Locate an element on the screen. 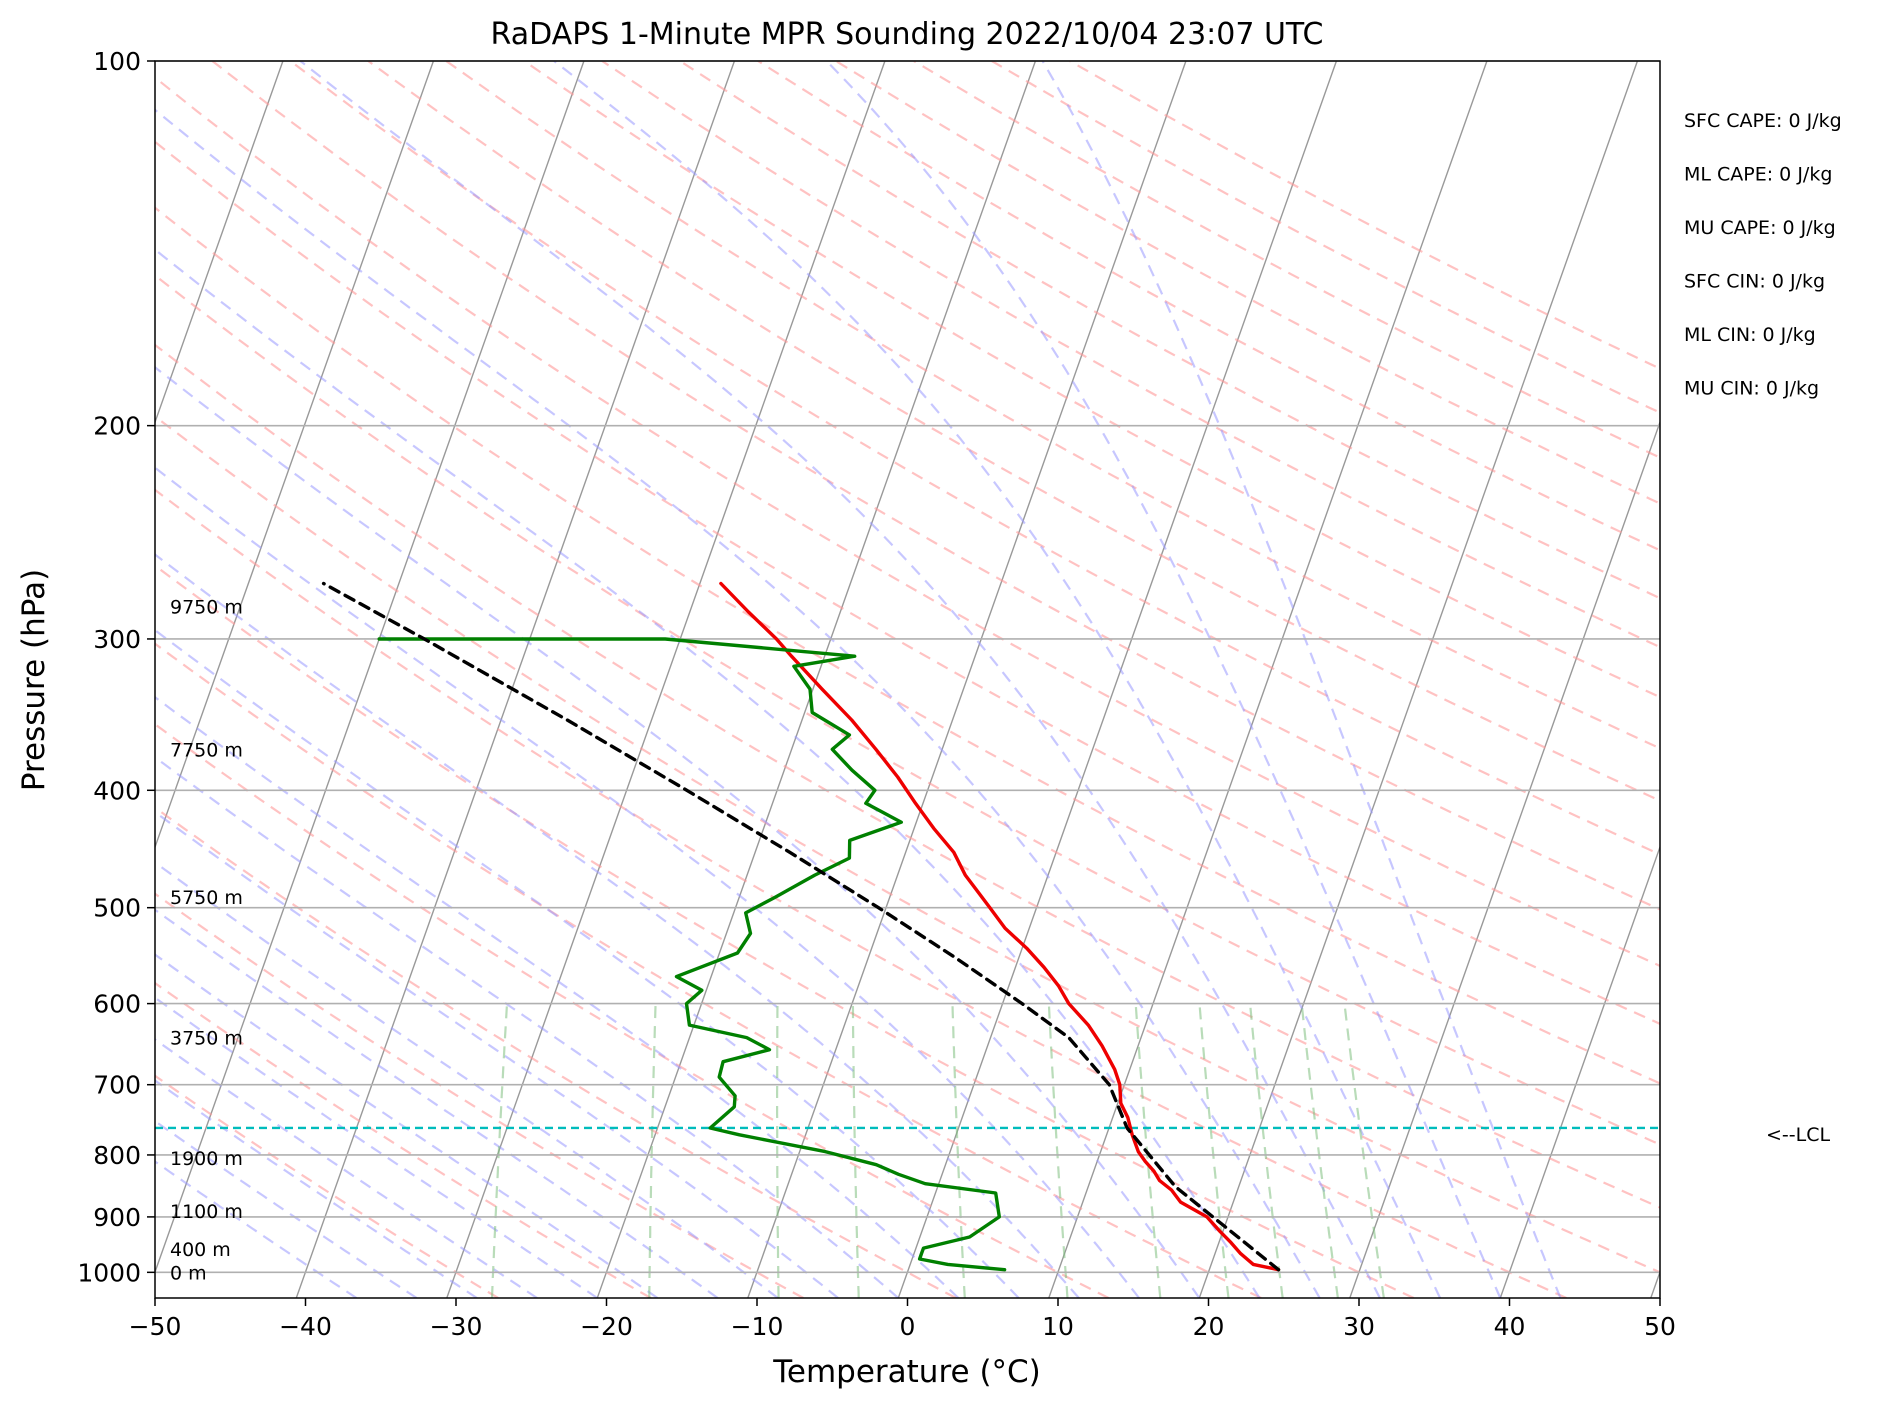 The image size is (1882, 1406). height-label: 1100 m is located at coordinates (206, 1212).